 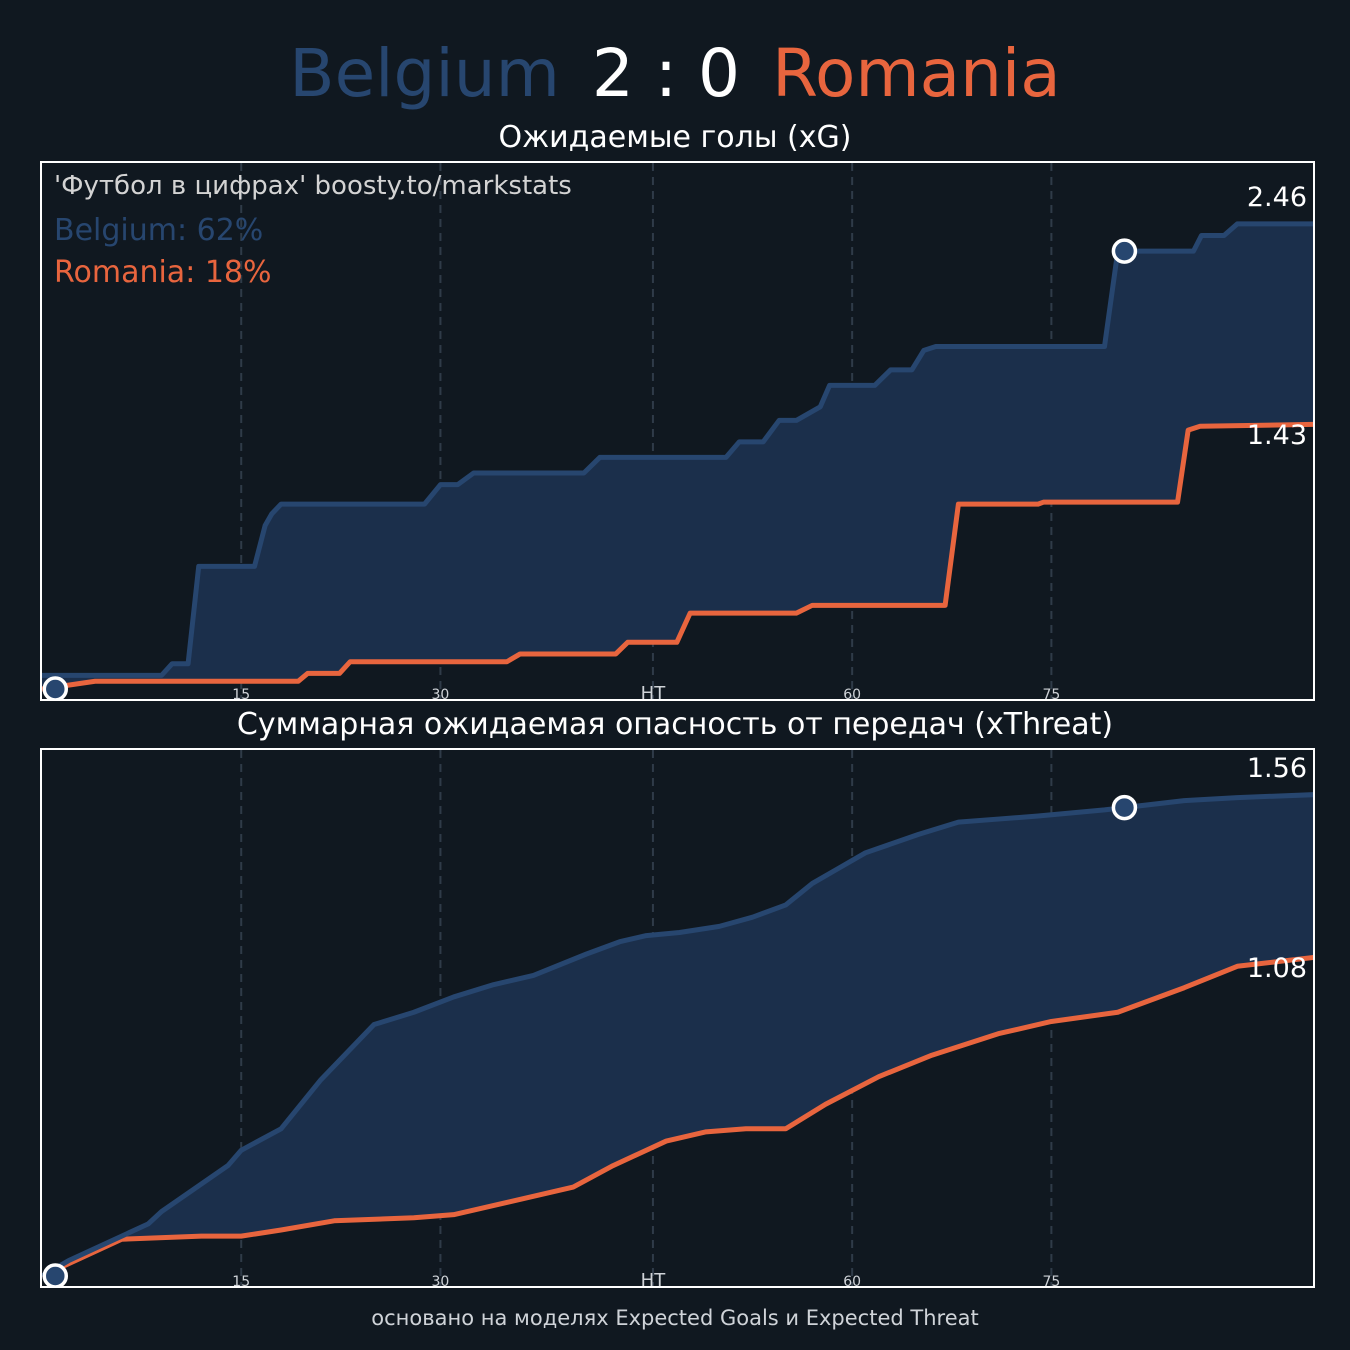 I want to click on match-header: Belgium 2 : 0 Romania, so click(x=675, y=73).